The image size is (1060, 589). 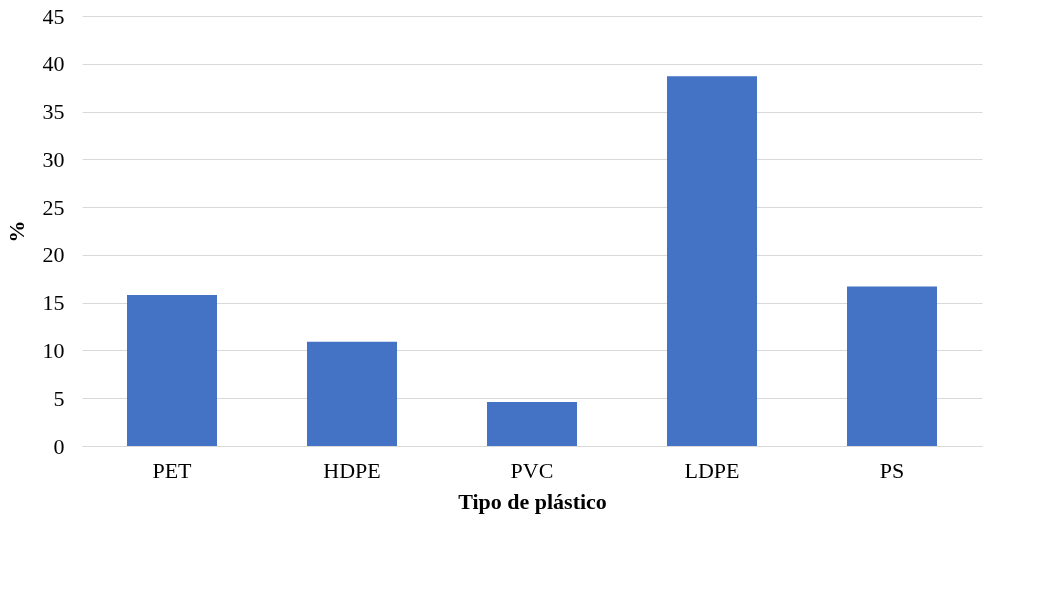 What do you see at coordinates (712, 470) in the screenshot?
I see `x-tick-label: LDPE` at bounding box center [712, 470].